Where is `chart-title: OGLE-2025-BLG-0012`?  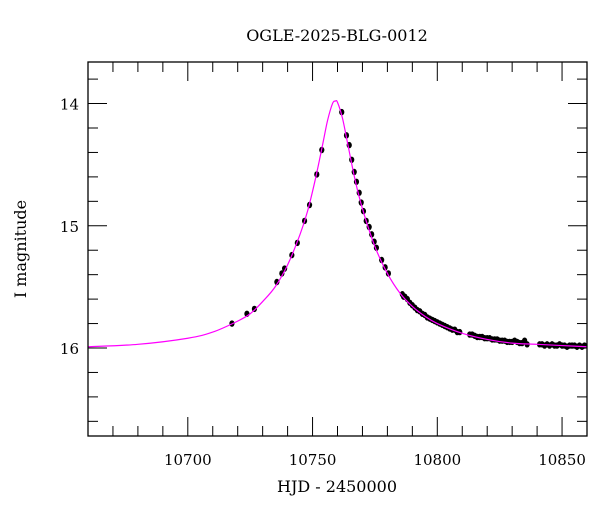 chart-title: OGLE-2025-BLG-0012 is located at coordinates (337, 35).